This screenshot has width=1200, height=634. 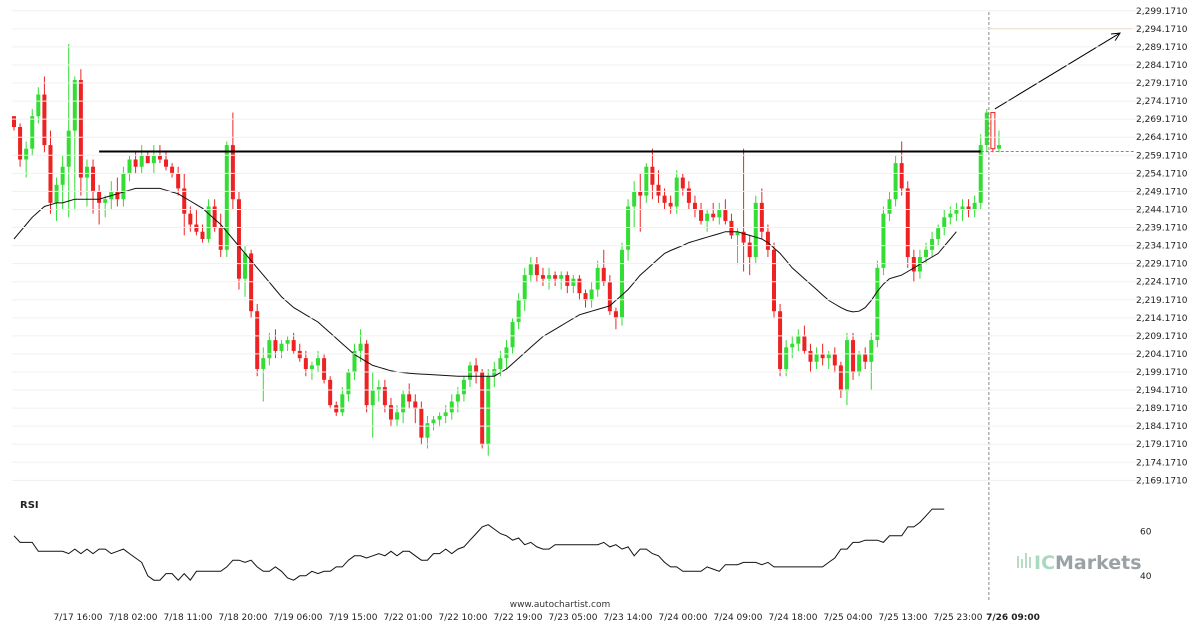 I want to click on rsi-line, so click(x=479, y=544).